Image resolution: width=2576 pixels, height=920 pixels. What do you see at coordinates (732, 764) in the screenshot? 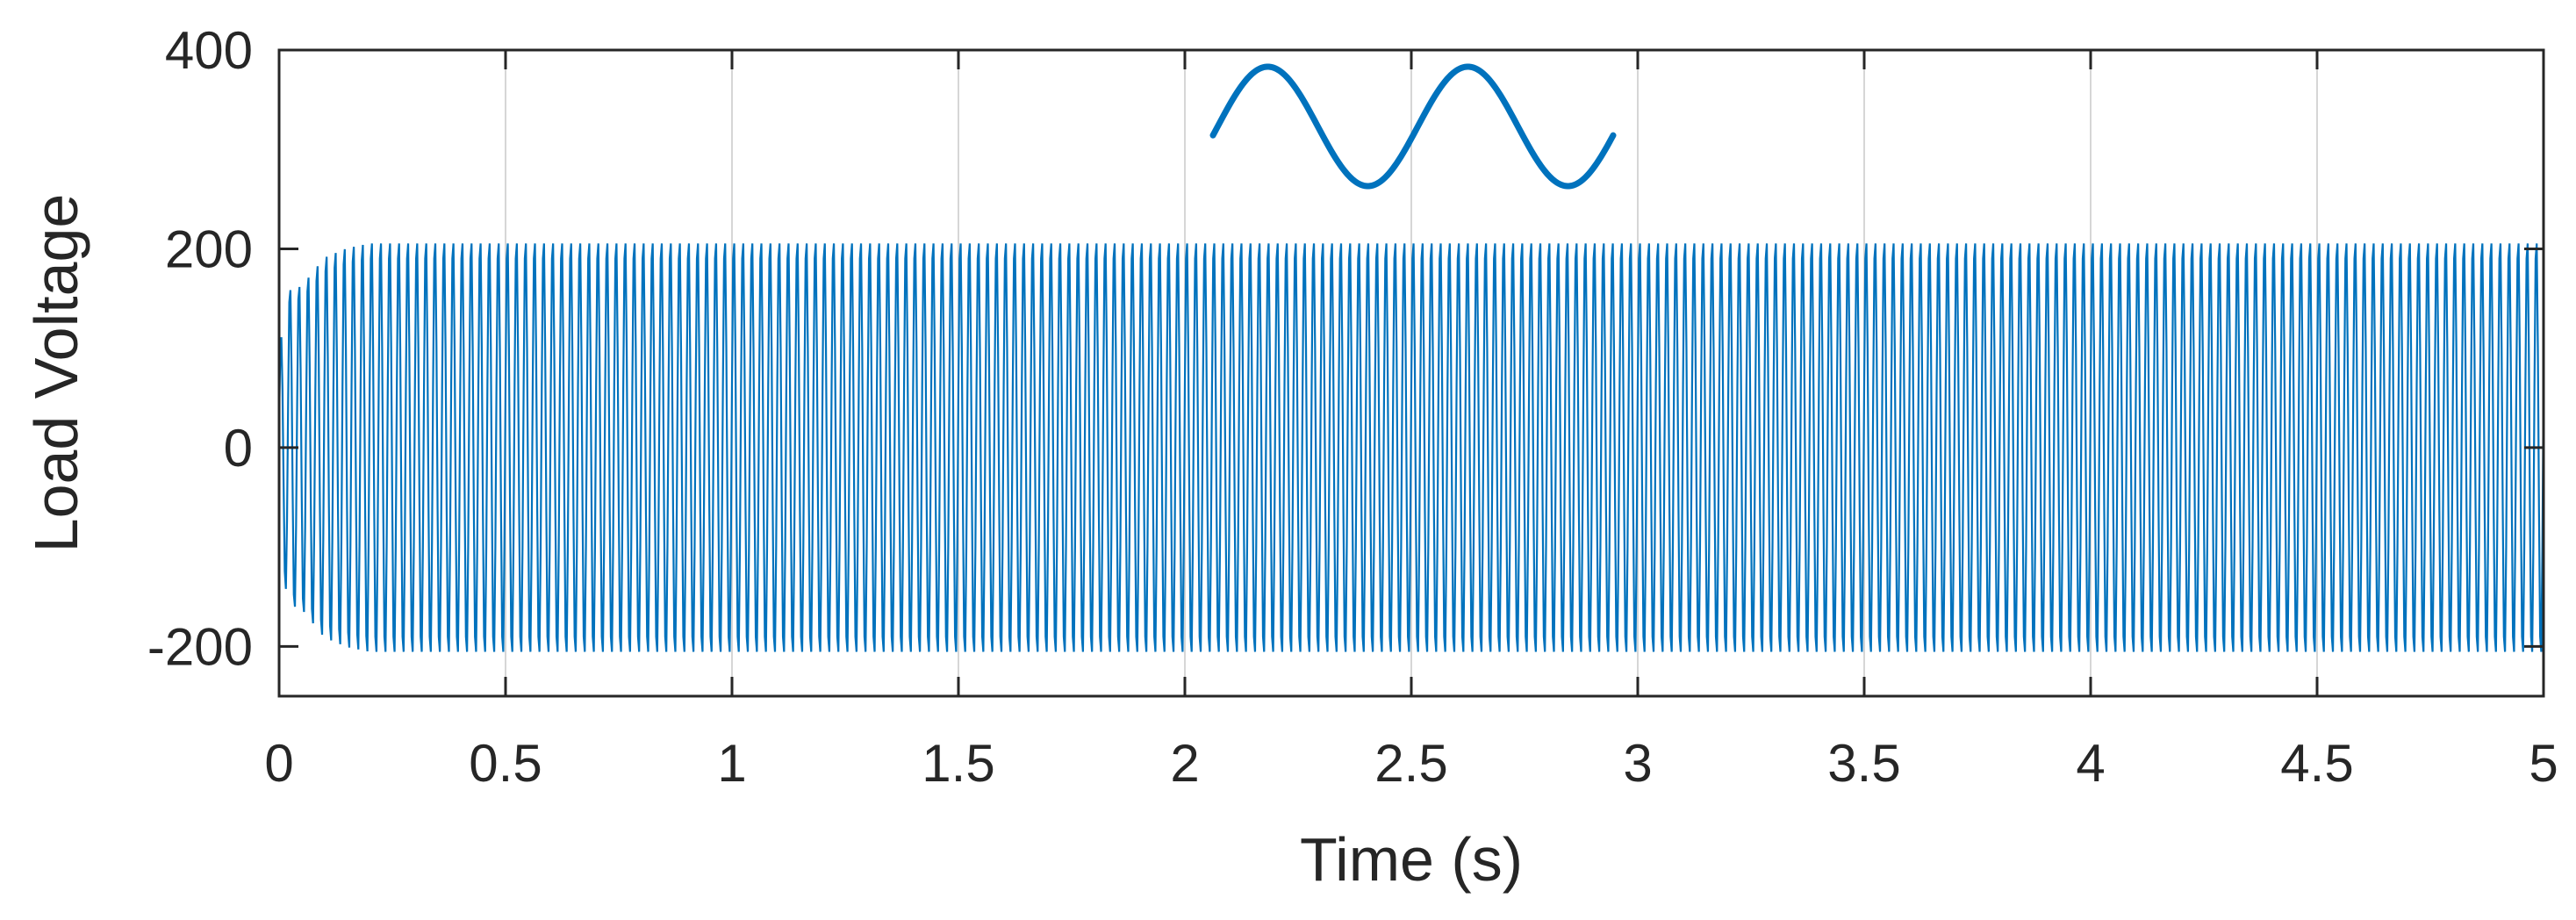
I see `x-tick-label-2: 1` at bounding box center [732, 764].